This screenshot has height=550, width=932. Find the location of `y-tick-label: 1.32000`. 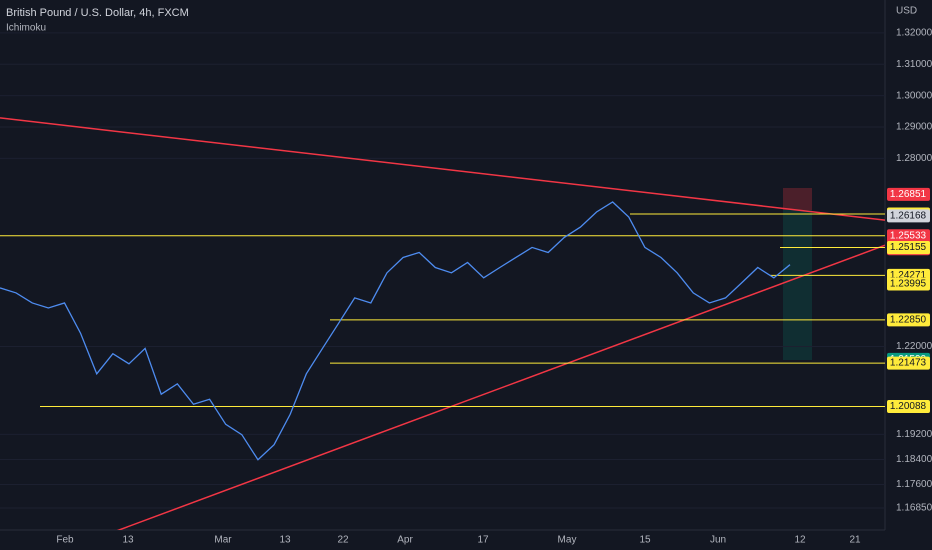

y-tick-label: 1.32000 is located at coordinates (914, 33).